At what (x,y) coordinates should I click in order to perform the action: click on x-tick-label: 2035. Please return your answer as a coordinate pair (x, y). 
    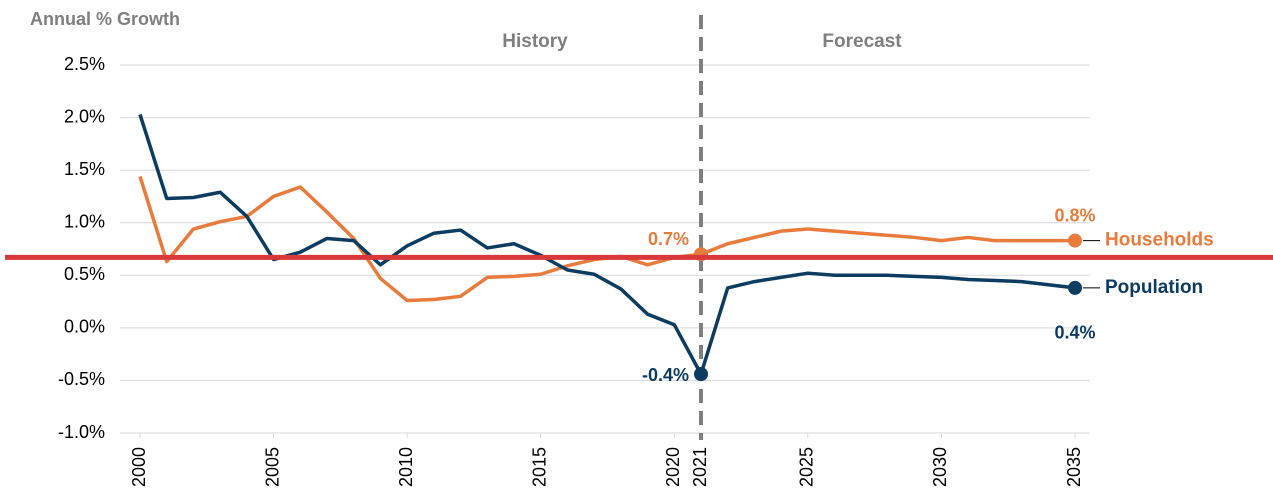
    Looking at the image, I should click on (1074, 467).